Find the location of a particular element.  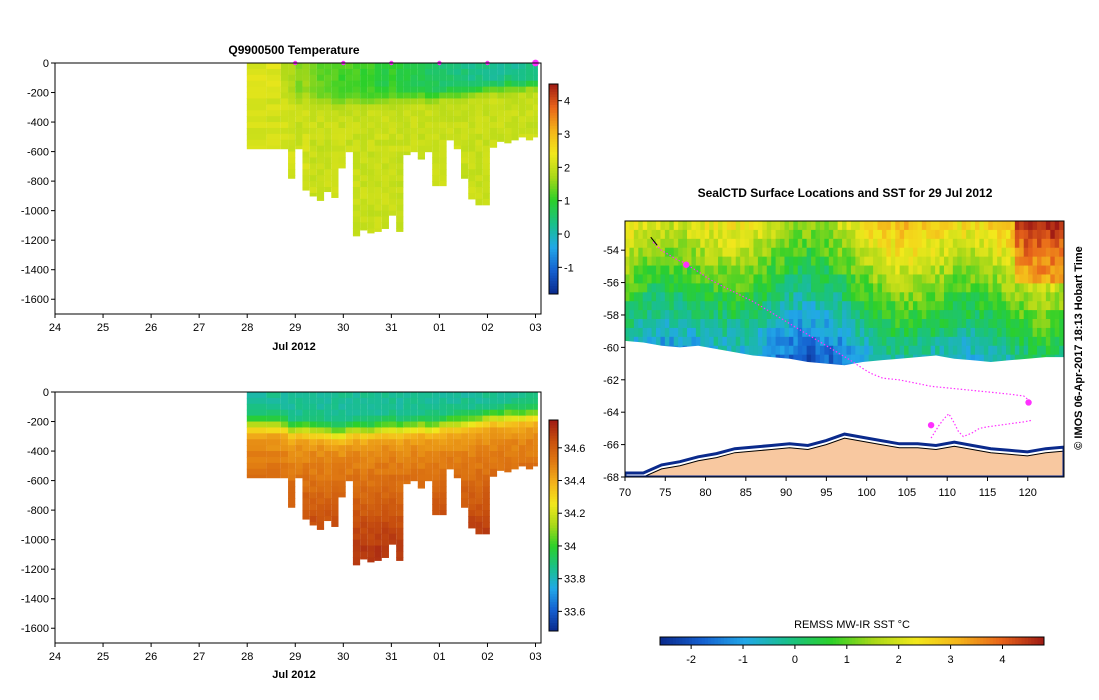

track-point is located at coordinates (931, 425).